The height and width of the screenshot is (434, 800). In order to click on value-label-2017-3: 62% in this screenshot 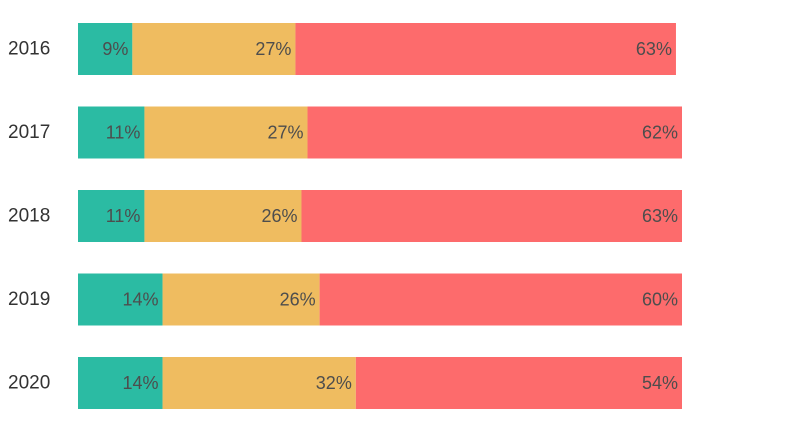, I will do `click(660, 133)`.